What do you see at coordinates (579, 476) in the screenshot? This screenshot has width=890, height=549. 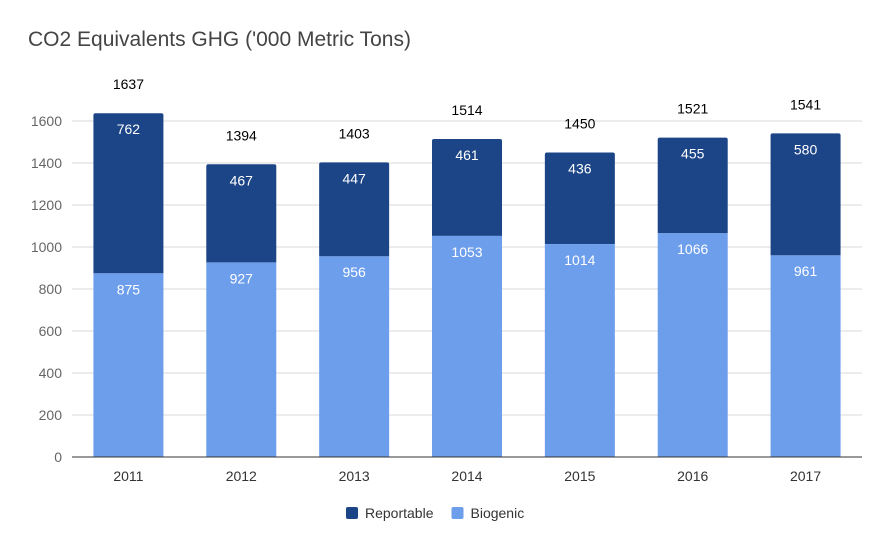 I see `x-tick-label: 2015` at bounding box center [579, 476].